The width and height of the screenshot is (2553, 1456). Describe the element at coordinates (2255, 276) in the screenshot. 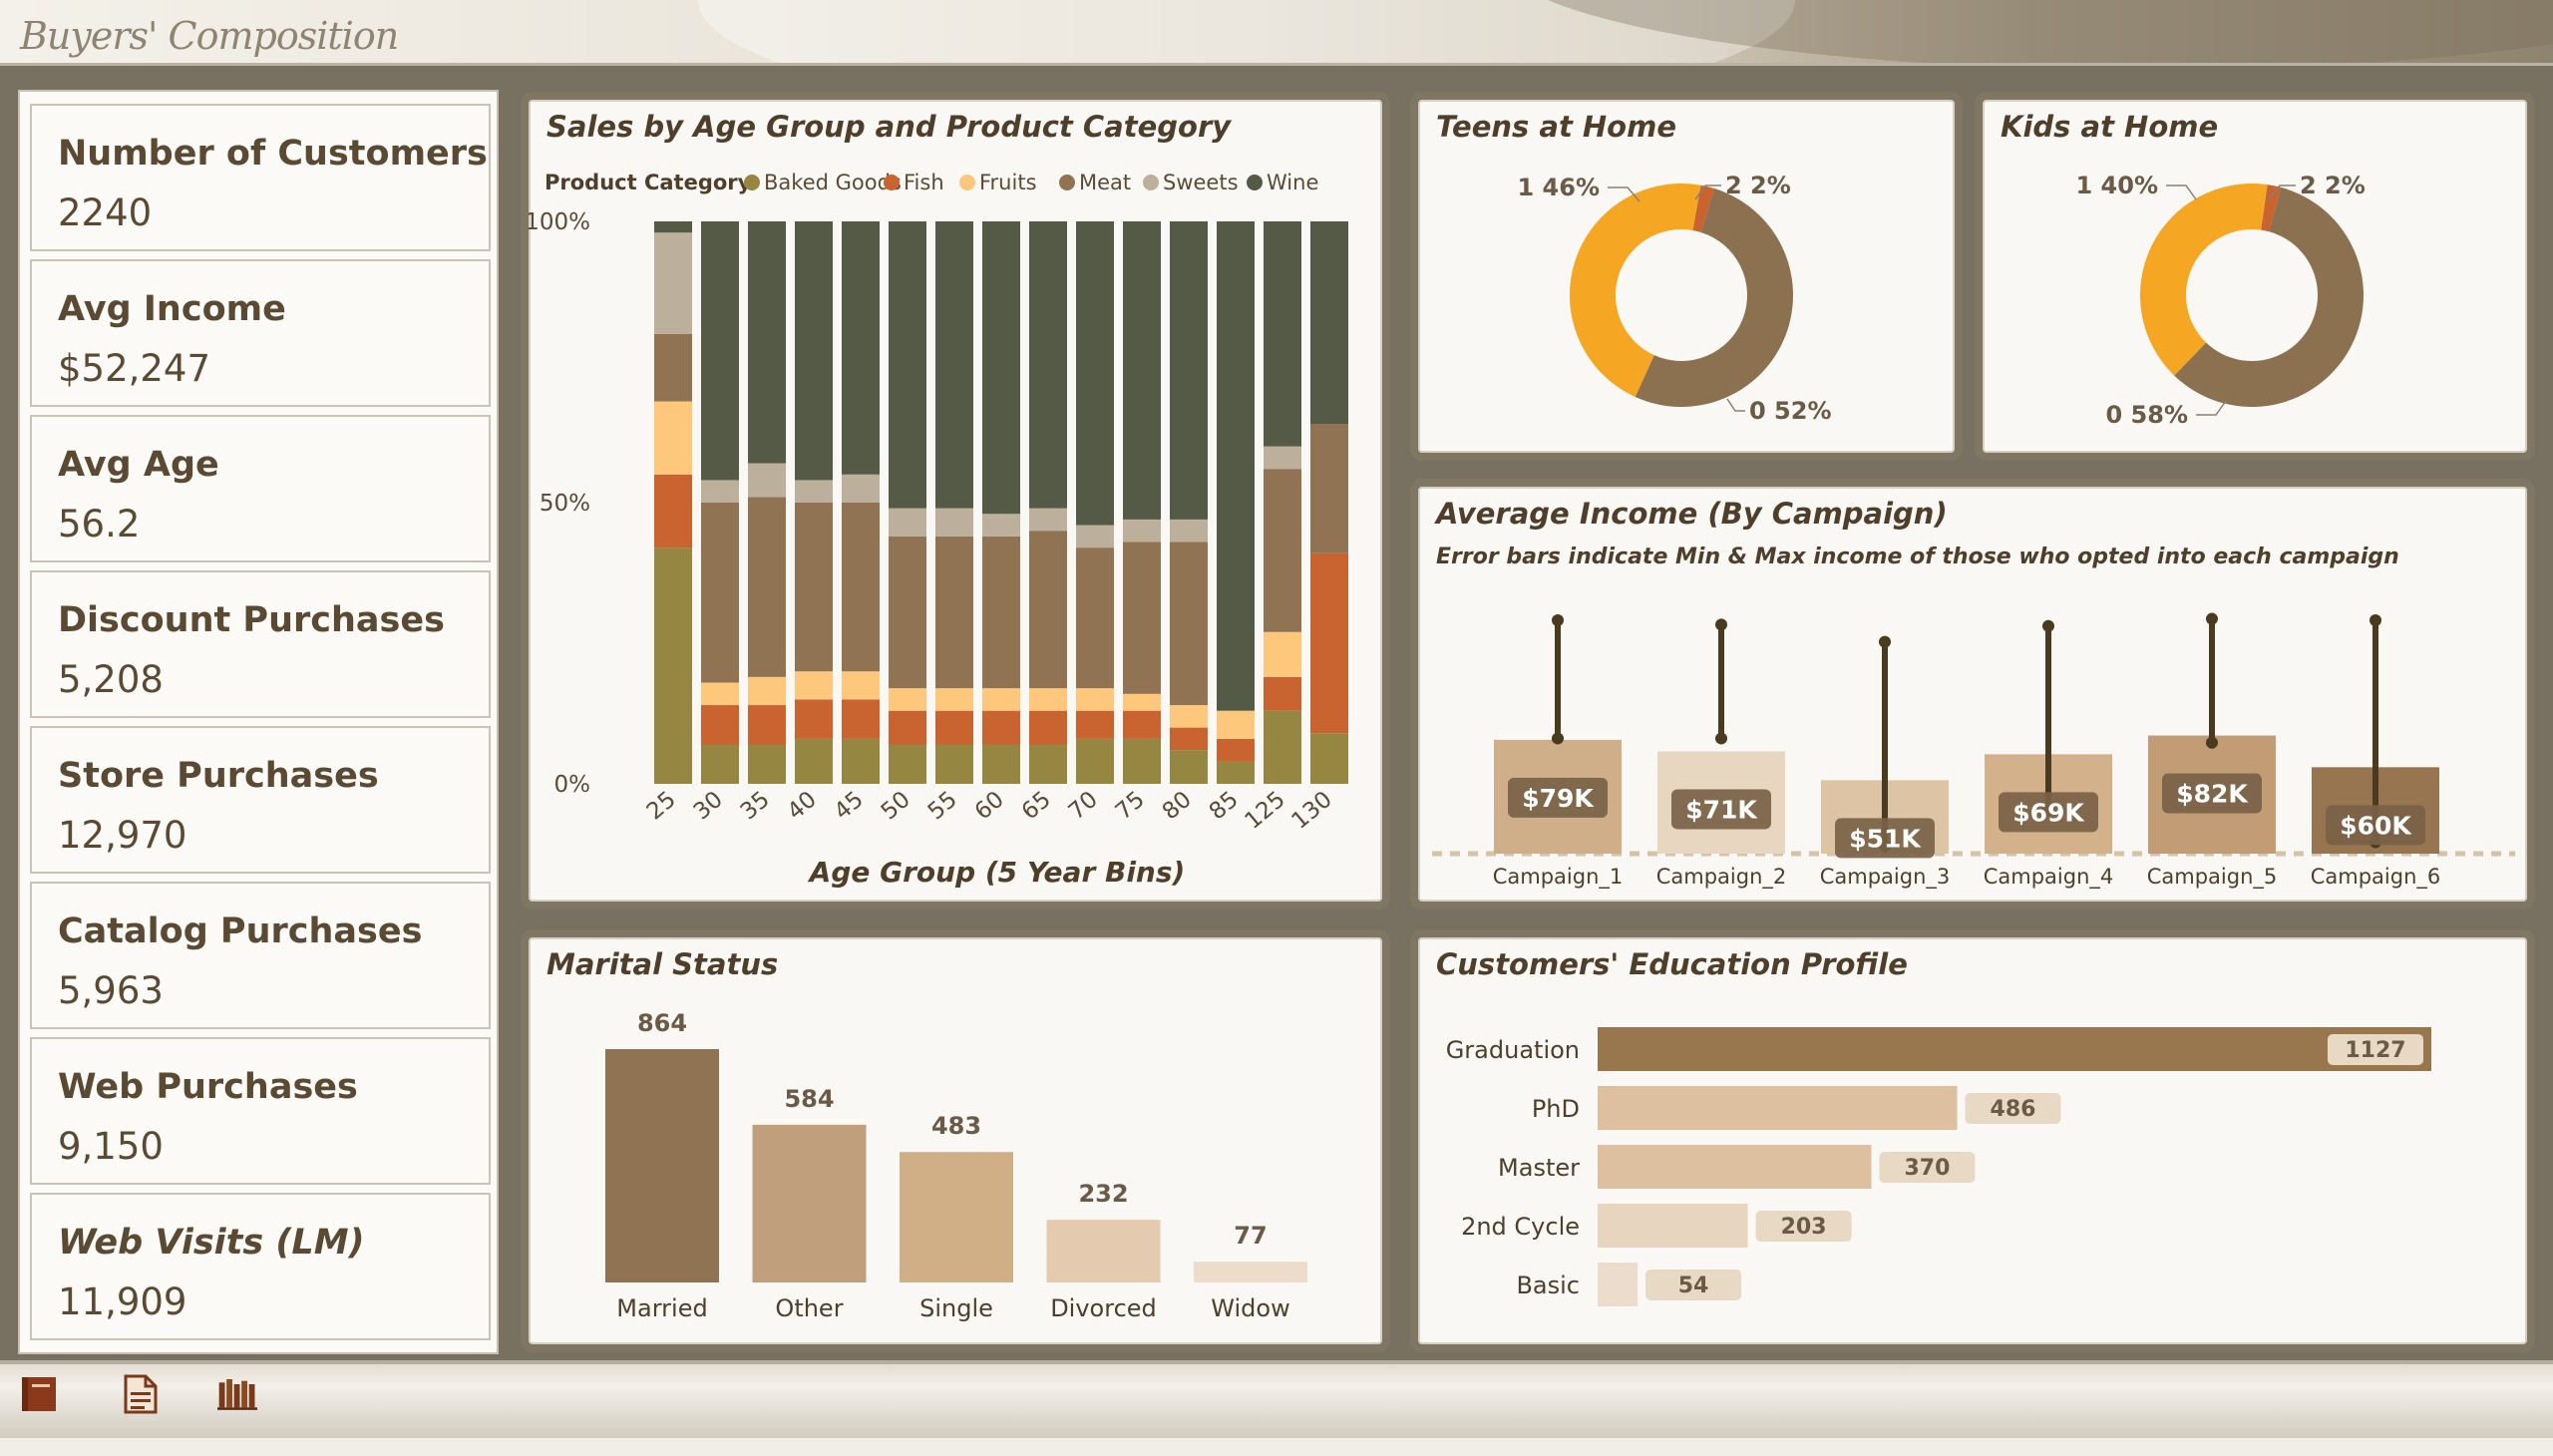

I see `kids-at-home-panel: Kids at Home 1 40% 2 2% 0 58%` at that location.